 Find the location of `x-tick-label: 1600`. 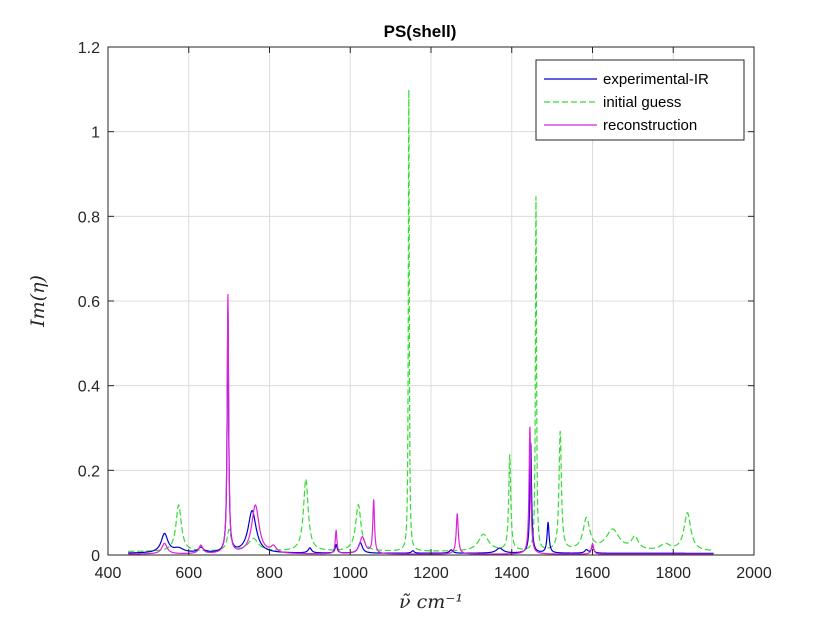

x-tick-label: 1600 is located at coordinates (593, 573).